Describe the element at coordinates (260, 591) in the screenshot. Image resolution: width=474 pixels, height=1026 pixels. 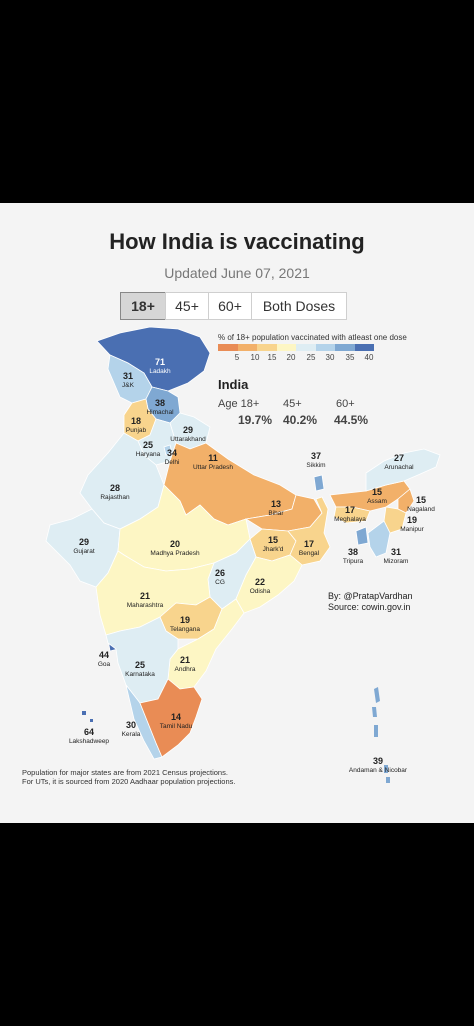
I see `map-region-name: Odisha` at that location.